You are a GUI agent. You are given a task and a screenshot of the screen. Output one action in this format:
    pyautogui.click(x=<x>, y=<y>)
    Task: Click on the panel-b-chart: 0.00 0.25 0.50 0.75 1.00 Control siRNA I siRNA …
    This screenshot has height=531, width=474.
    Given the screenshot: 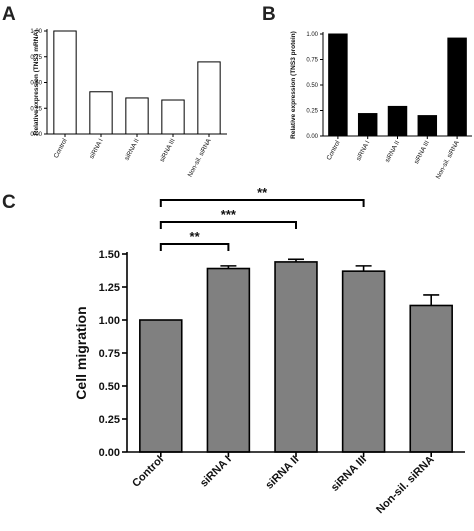 What is the action you would take?
    pyautogui.click(x=381, y=105)
    